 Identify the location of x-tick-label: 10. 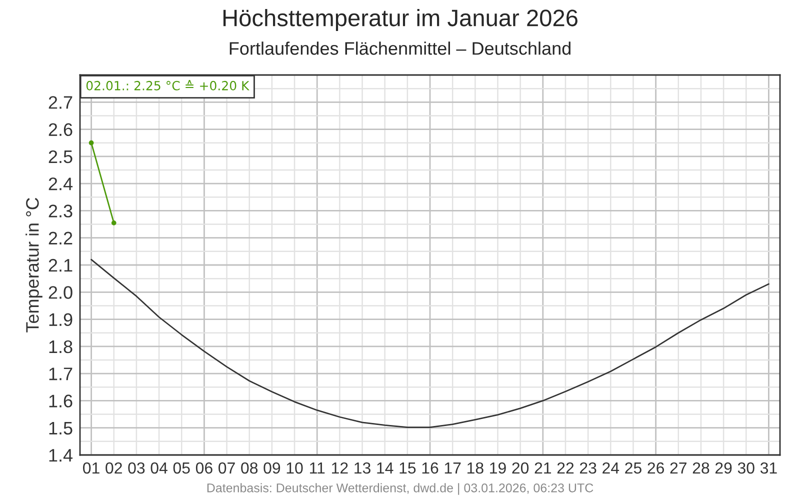
(294, 468).